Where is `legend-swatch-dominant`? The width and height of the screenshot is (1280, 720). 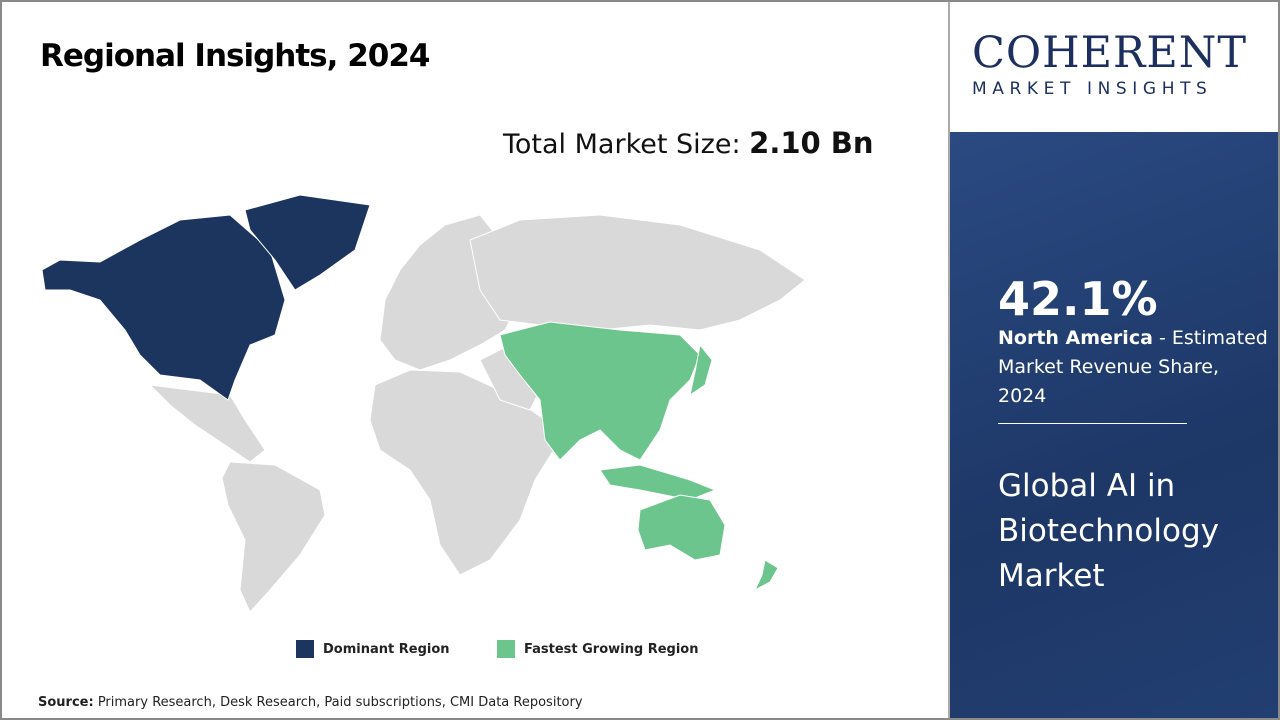 legend-swatch-dominant is located at coordinates (305, 649).